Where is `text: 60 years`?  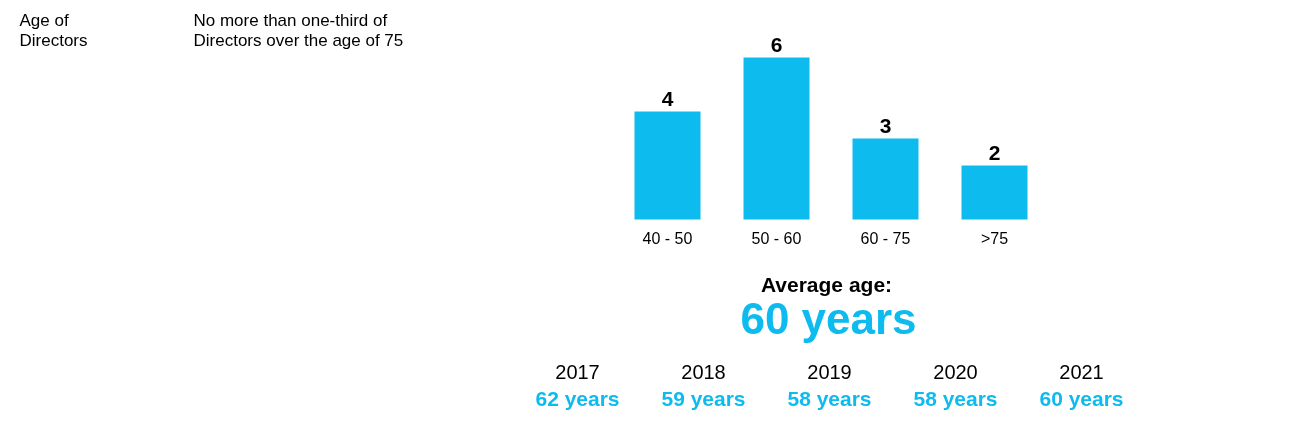 text: 60 years is located at coordinates (1081, 398).